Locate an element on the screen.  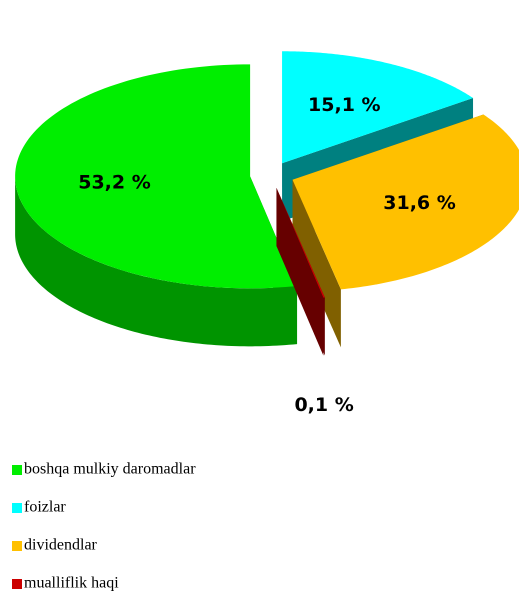
legend-label: mualliflik haqi is located at coordinates (71, 583).